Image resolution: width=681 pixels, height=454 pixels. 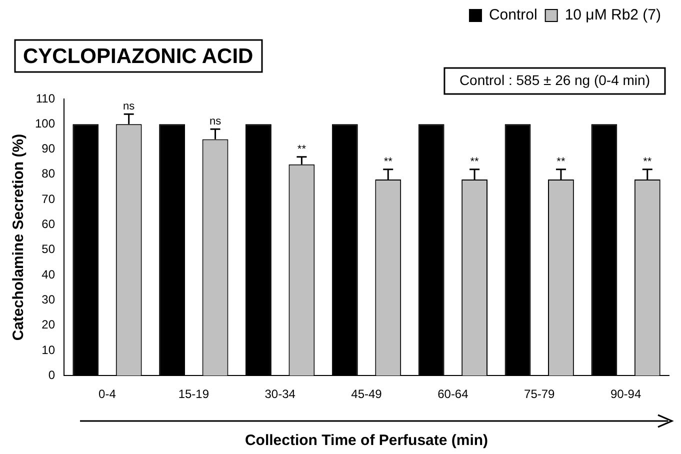 I want to click on legend-label: Control, so click(x=513, y=15).